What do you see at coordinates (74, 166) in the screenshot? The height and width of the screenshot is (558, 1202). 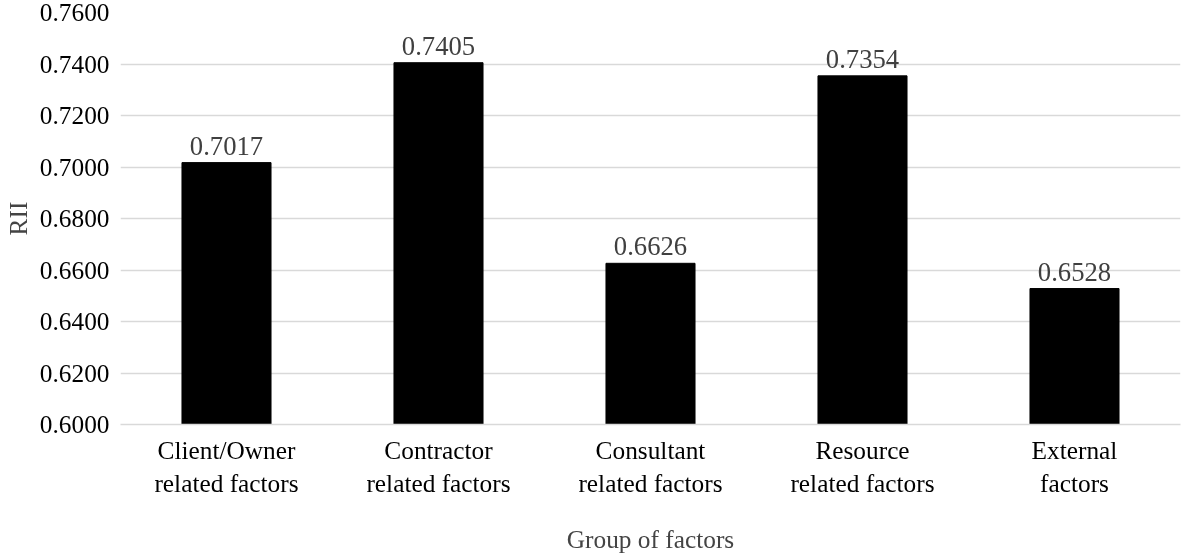 I see `y-tick-label: 0.7000` at bounding box center [74, 166].